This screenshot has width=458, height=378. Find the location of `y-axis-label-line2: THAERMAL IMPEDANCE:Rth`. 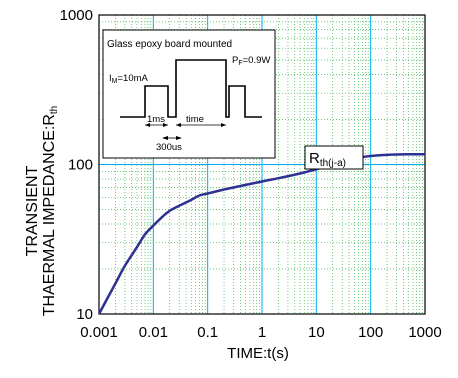

y-axis-label-line2: THAERMAL IMPEDANCE:Rth is located at coordinates (50, 211).